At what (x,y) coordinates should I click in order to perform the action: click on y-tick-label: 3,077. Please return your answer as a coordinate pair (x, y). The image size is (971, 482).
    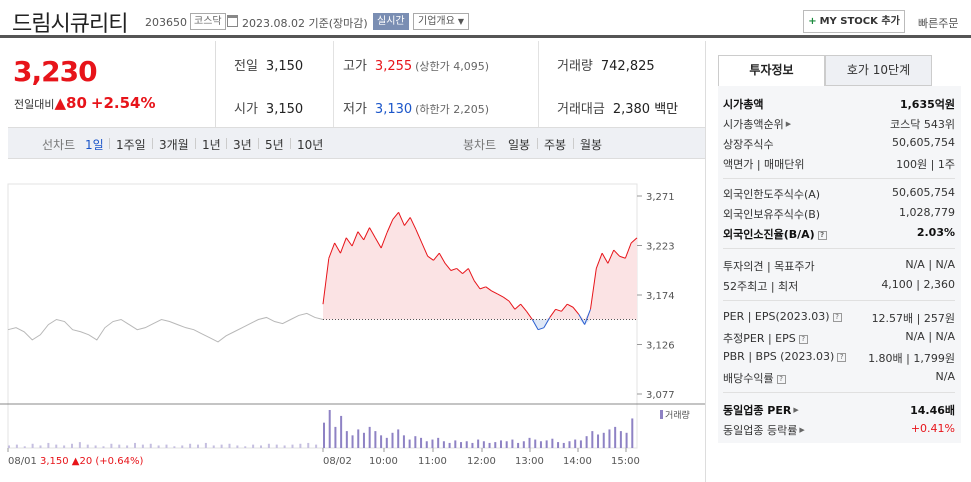
    Looking at the image, I should click on (660, 395).